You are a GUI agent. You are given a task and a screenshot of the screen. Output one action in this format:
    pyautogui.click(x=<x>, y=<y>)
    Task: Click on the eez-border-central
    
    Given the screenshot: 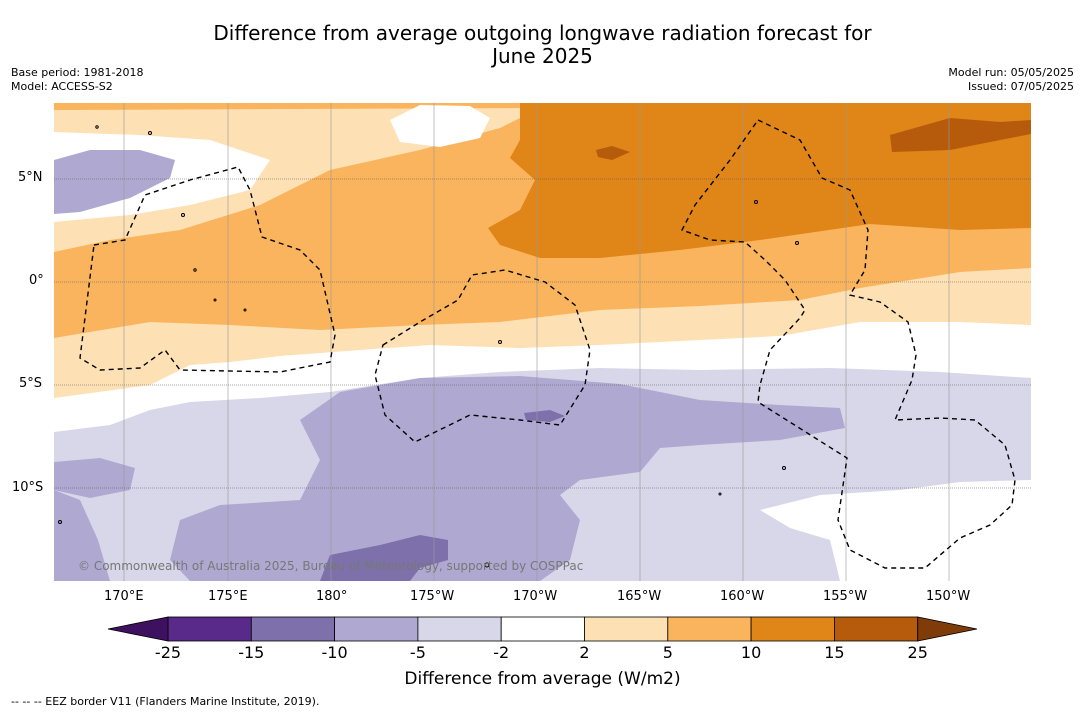 What is the action you would take?
    pyautogui.click(x=482, y=356)
    